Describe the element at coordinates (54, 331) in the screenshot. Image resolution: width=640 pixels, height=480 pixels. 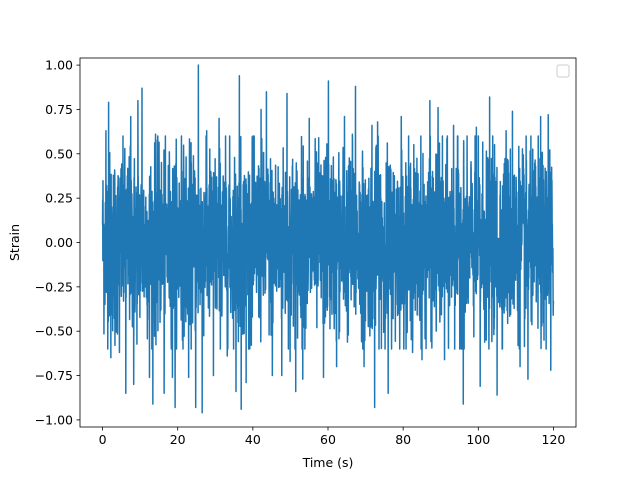
I see `y-tick-label: −0.50` at that location.